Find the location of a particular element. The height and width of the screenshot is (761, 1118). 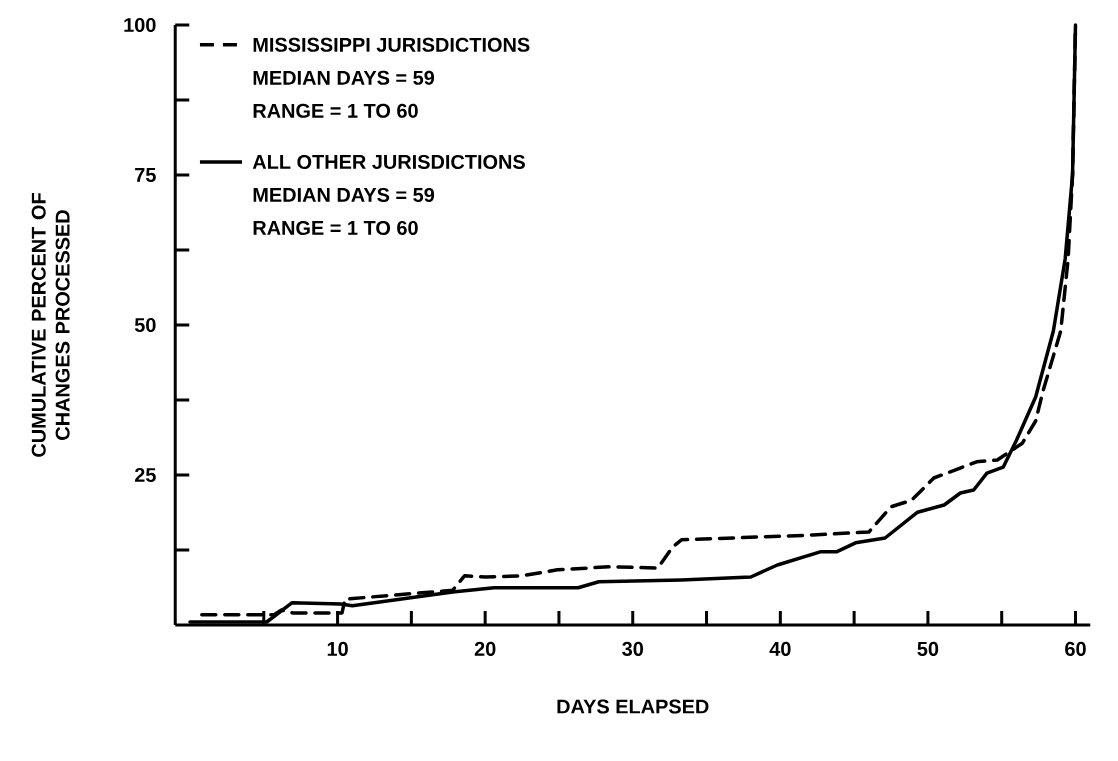

y-tick-label: 75 is located at coordinates (145, 175).